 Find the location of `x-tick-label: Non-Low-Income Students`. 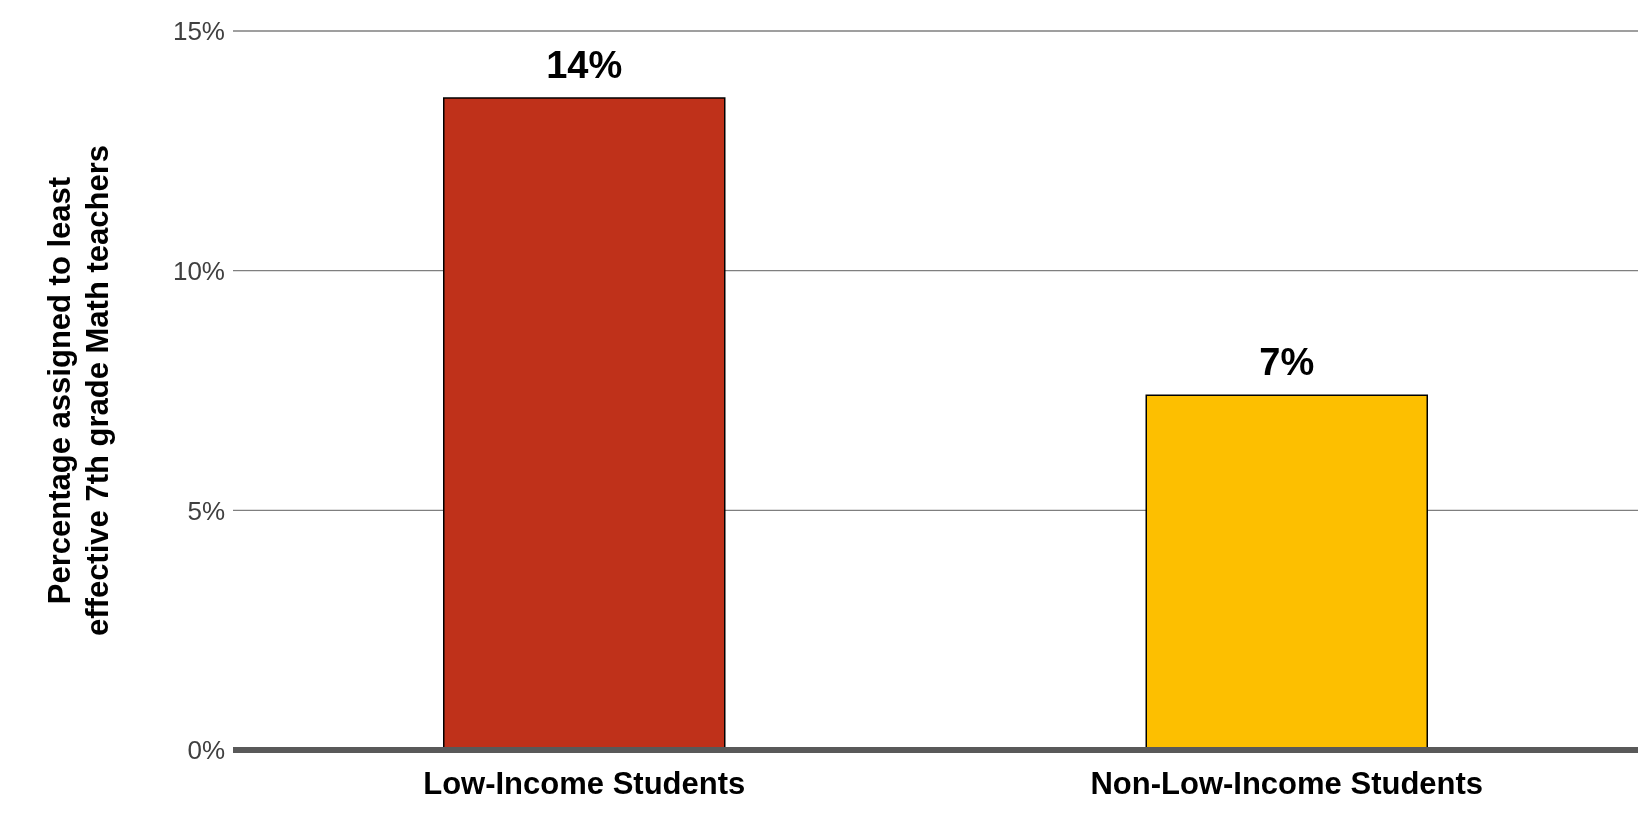

x-tick-label: Non-Low-Income Students is located at coordinates (1287, 784).